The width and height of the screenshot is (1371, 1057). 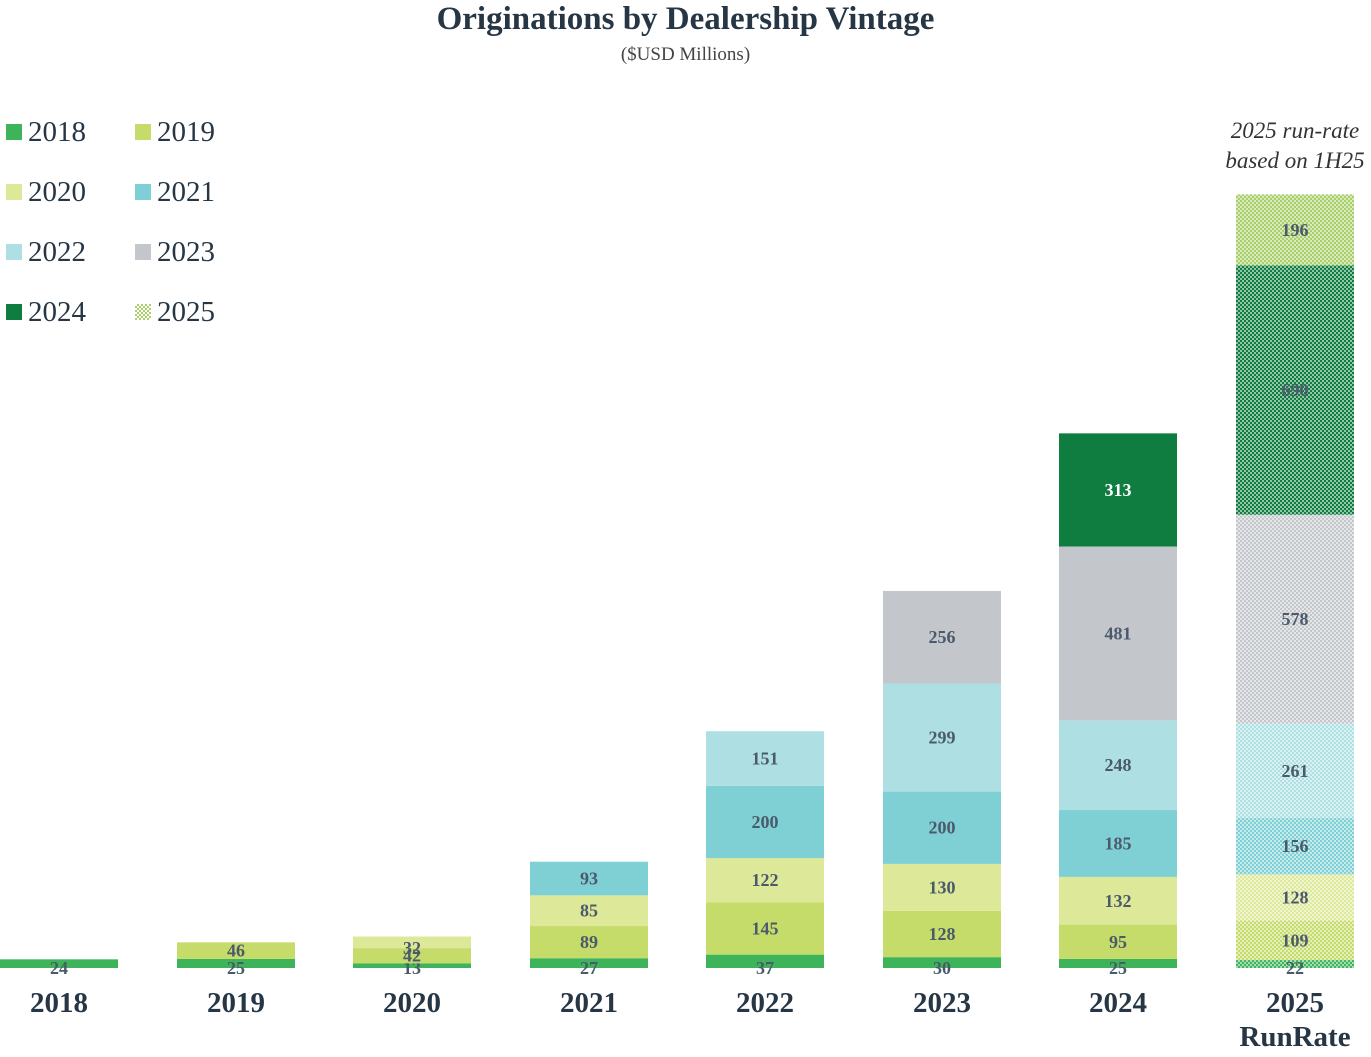 I want to click on bar-segment-2024-vintage-2019, so click(x=1118, y=941).